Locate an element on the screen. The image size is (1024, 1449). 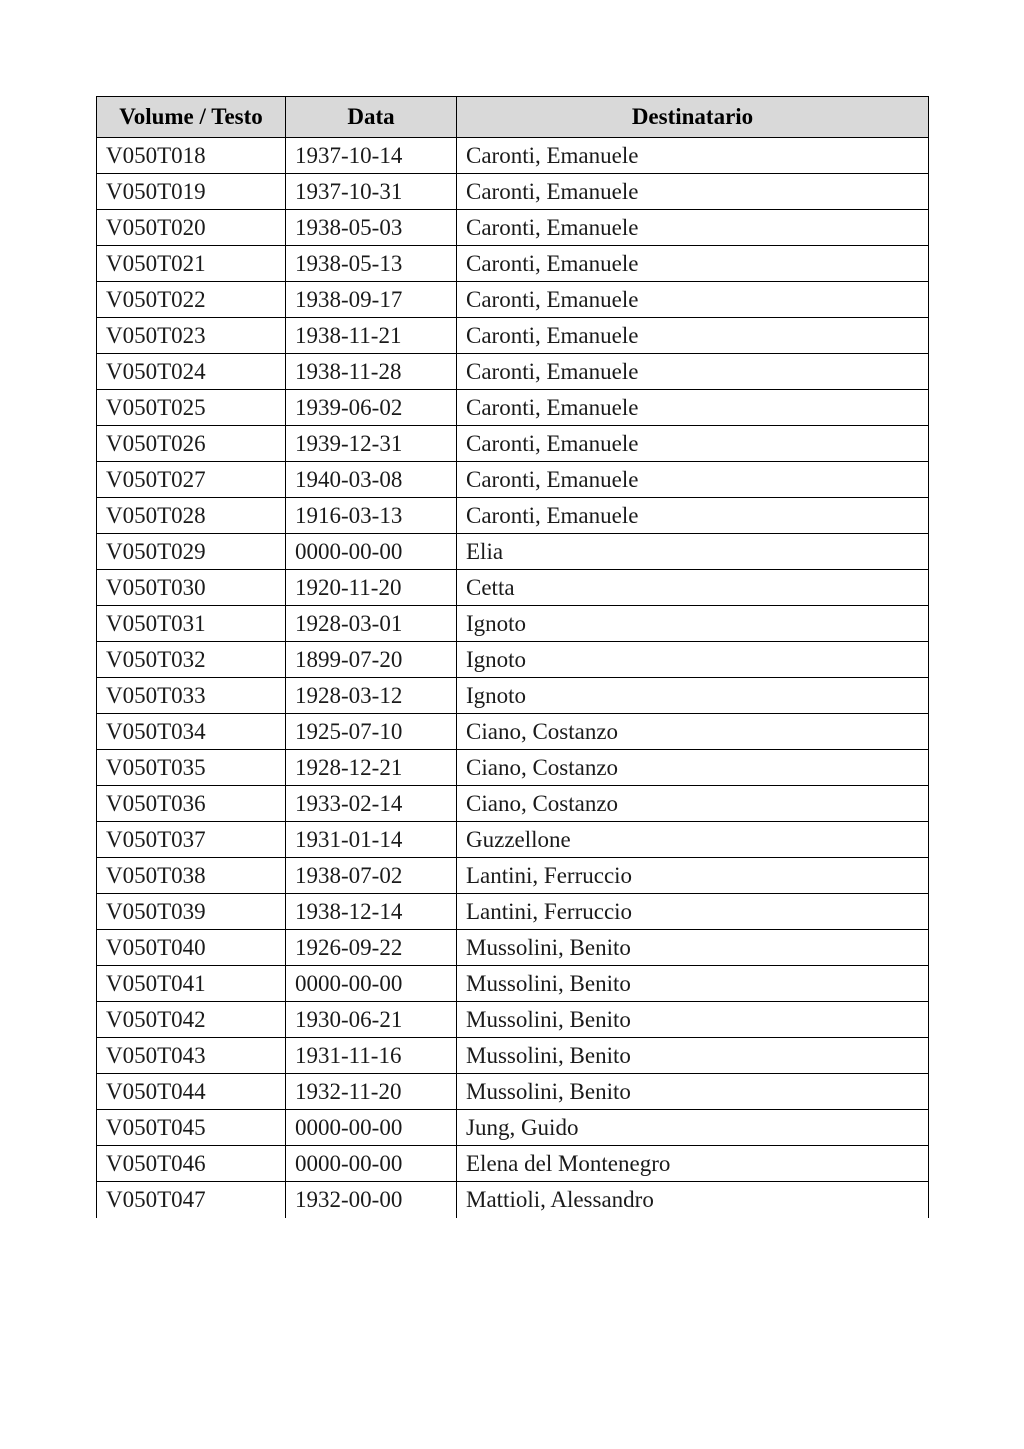
volume-cell: V050T035 is located at coordinates (191, 767).